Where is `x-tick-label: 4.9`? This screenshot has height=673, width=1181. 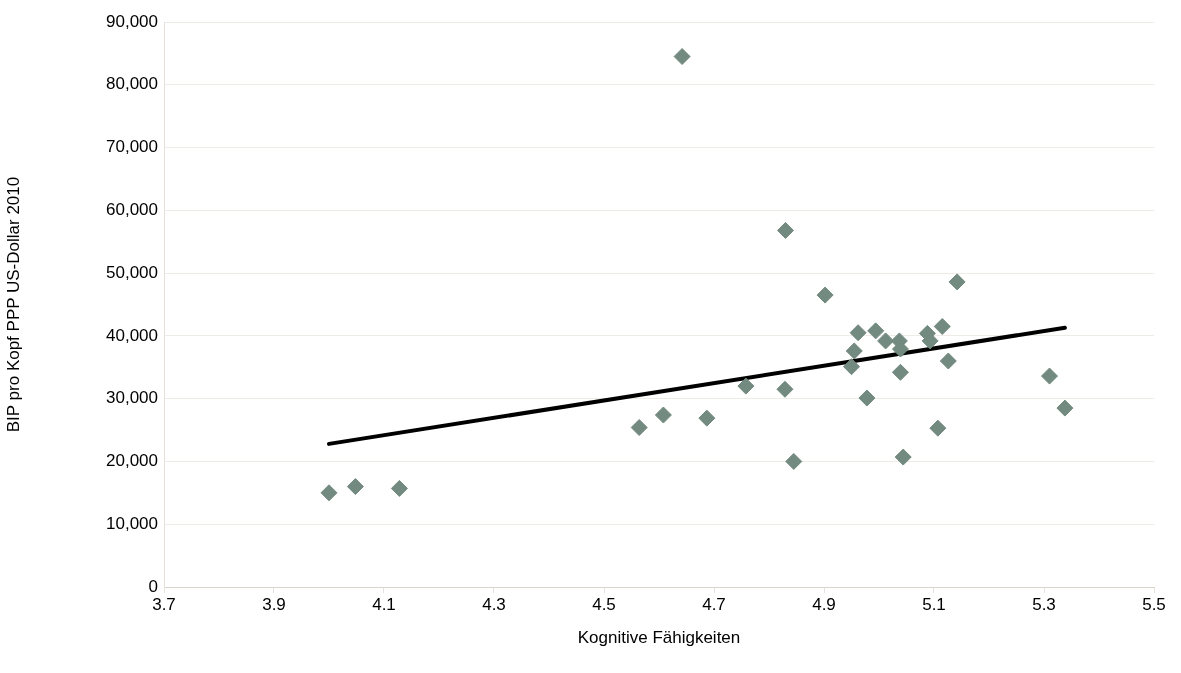 x-tick-label: 4.9 is located at coordinates (824, 604).